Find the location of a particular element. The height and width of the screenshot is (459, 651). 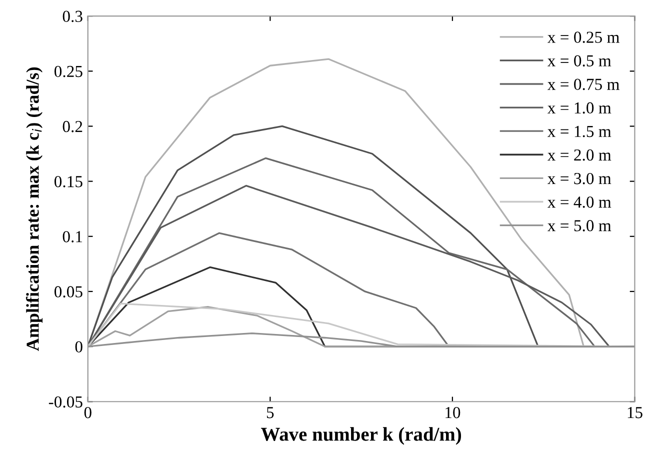

legend-label: x = 2.0 m is located at coordinates (580, 155).